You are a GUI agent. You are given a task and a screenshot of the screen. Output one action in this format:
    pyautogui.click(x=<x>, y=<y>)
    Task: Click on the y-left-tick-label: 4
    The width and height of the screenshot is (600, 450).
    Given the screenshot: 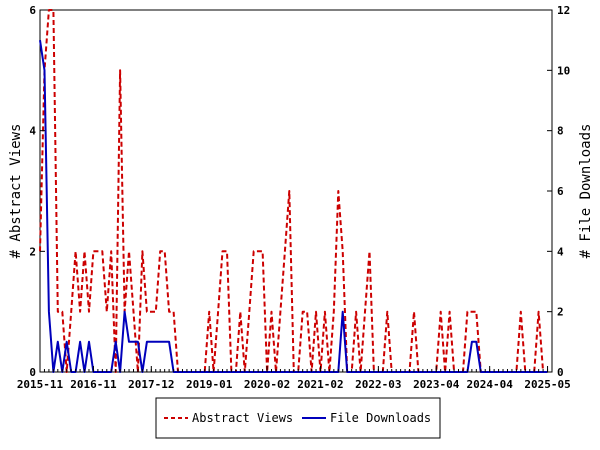 What is the action you would take?
    pyautogui.click(x=32, y=131)
    